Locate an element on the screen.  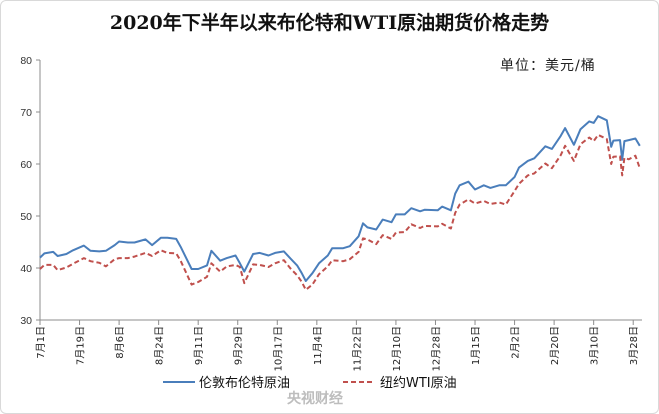
x-tick-label: 9月29日 is located at coordinates (239, 345).